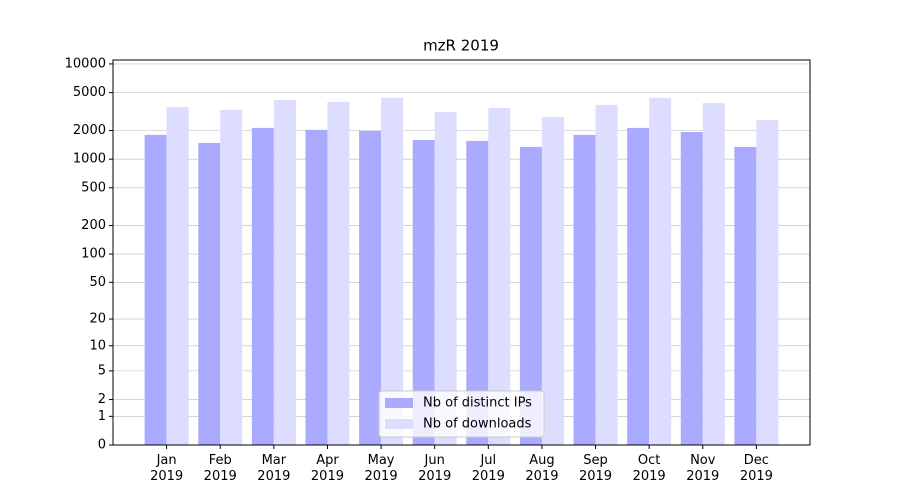  Describe the element at coordinates (85, 63) in the screenshot. I see `y-tick-label: 10000` at that location.